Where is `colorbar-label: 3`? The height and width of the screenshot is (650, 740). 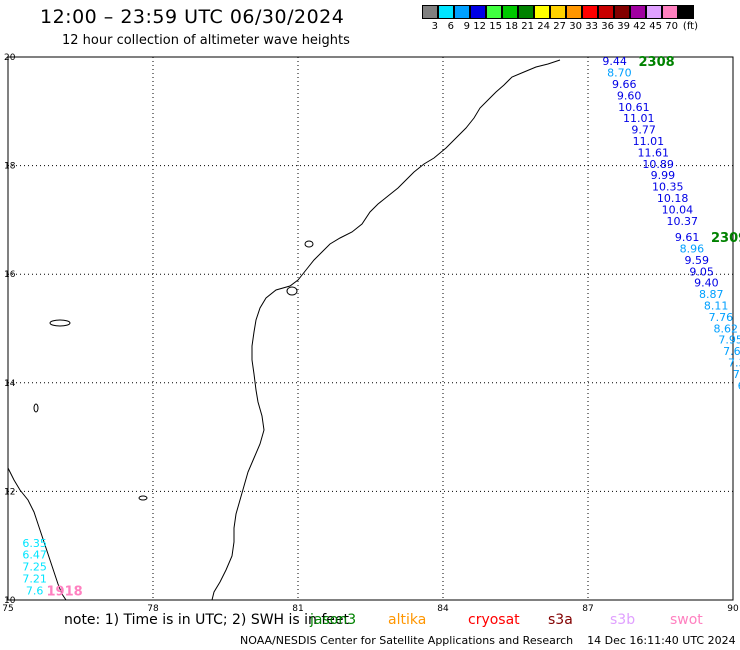 colorbar-label: 3 is located at coordinates (434, 26).